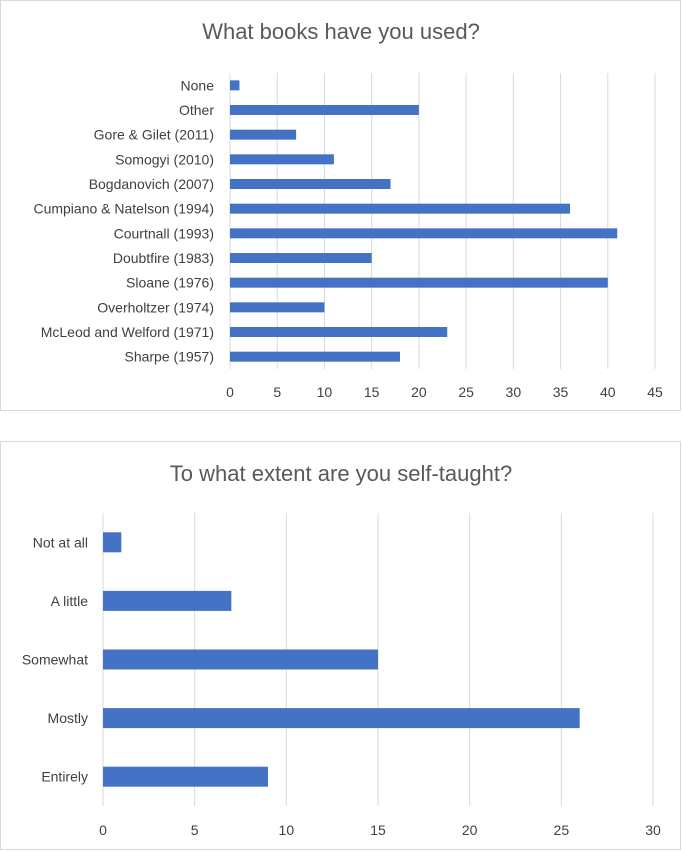  What do you see at coordinates (341, 473) in the screenshot?
I see `chart-title: To what extent are you self-taught?` at bounding box center [341, 473].